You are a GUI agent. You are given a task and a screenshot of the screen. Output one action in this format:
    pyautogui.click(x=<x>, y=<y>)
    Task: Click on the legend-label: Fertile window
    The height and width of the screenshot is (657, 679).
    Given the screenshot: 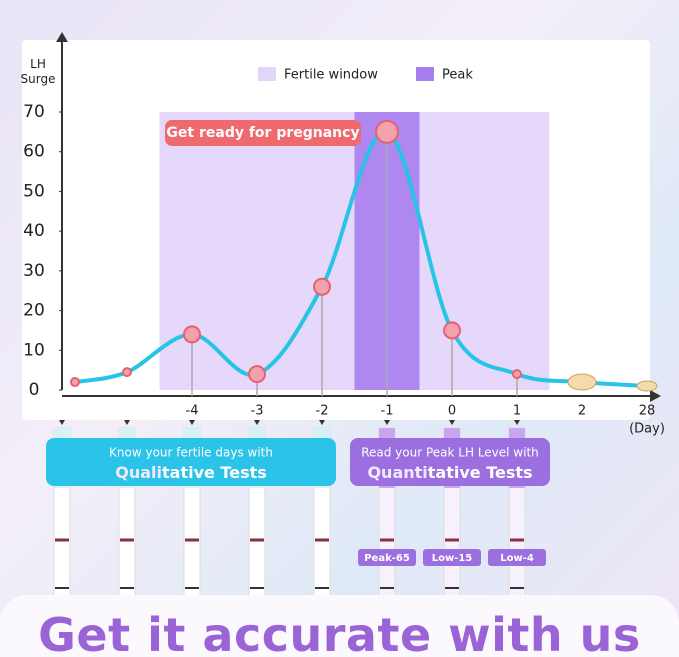 What is the action you would take?
    pyautogui.click(x=331, y=75)
    